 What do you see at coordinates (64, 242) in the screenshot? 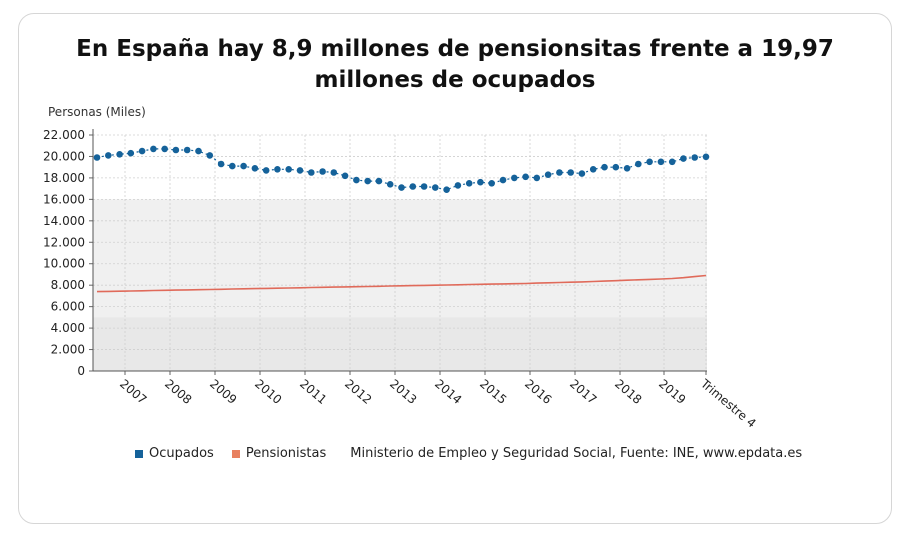
I see `y-tick-label: 12.000` at bounding box center [64, 242].